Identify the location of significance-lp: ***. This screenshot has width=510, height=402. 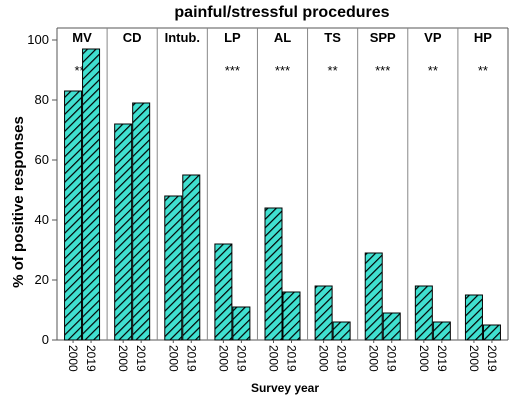
(232, 70).